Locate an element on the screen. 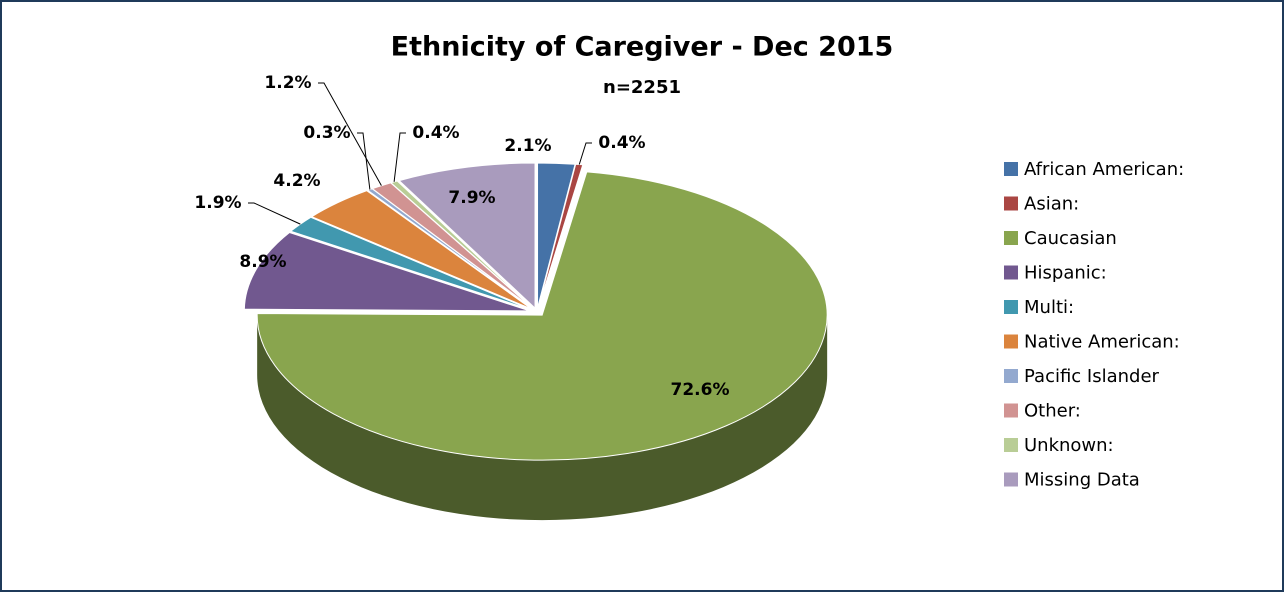 The width and height of the screenshot is (1284, 592). legend-label: Asian: is located at coordinates (1051, 204).